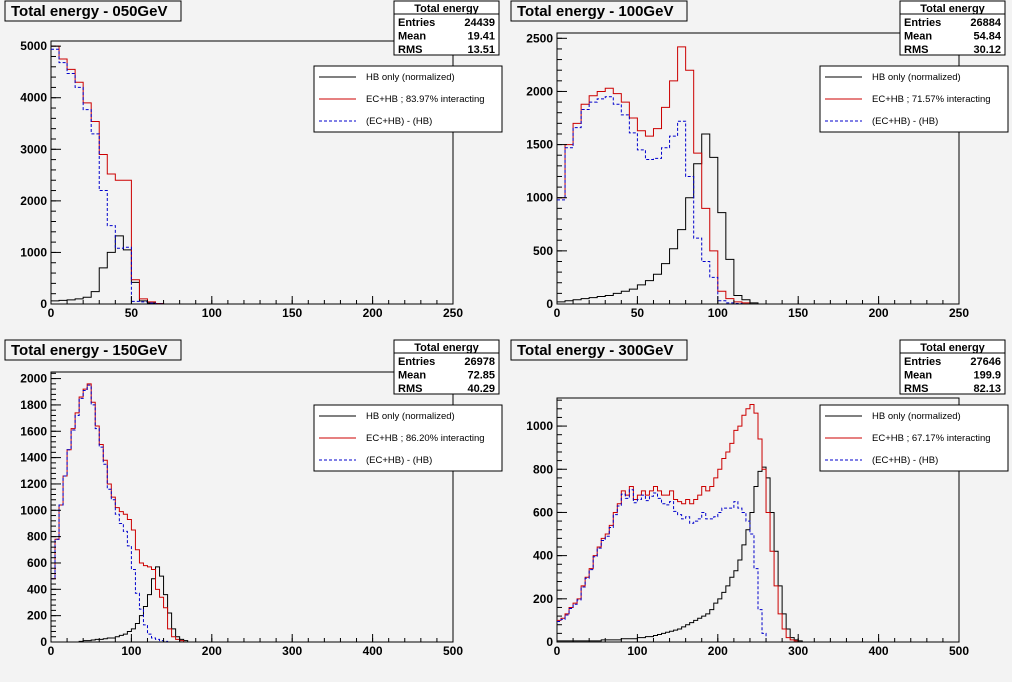 This screenshot has height=682, width=1012. Describe the element at coordinates (446, 28) in the screenshot. I see `stats-box` at that location.